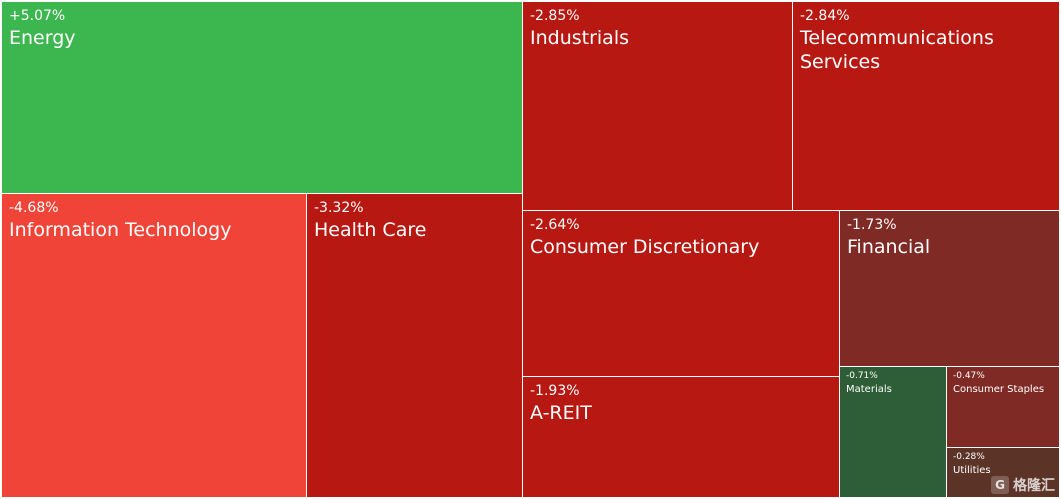 This screenshot has width=1061, height=499. I want to click on watermark-text: 格隆汇, so click(1034, 486).